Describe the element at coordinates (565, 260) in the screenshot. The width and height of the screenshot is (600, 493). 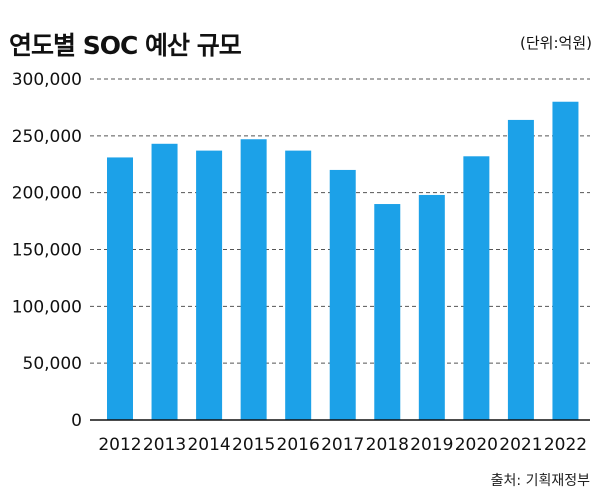
I see `bar-2022` at that location.